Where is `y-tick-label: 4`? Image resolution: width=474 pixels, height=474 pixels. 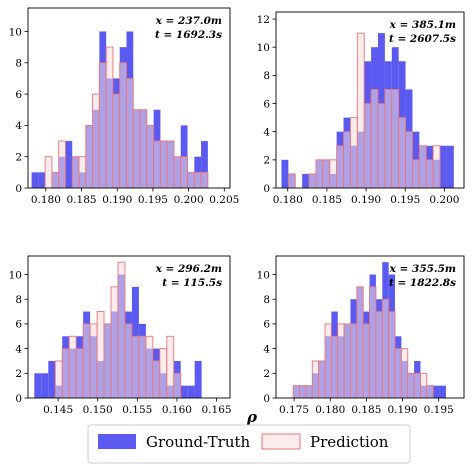
y-tick-label: 4 is located at coordinates (266, 349).